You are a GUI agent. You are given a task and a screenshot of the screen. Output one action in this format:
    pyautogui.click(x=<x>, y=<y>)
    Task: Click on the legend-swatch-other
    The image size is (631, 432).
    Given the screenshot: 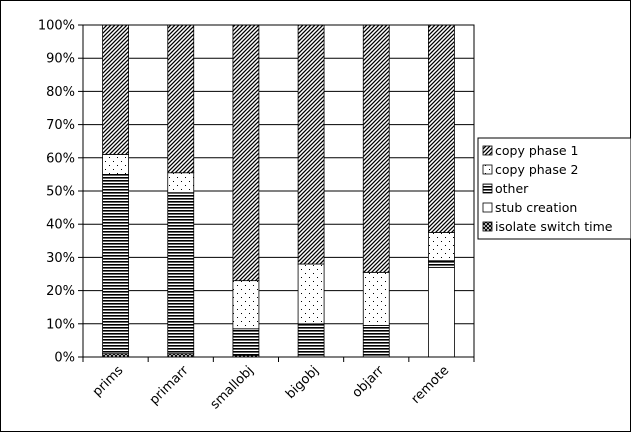 What is the action you would take?
    pyautogui.click(x=487, y=188)
    